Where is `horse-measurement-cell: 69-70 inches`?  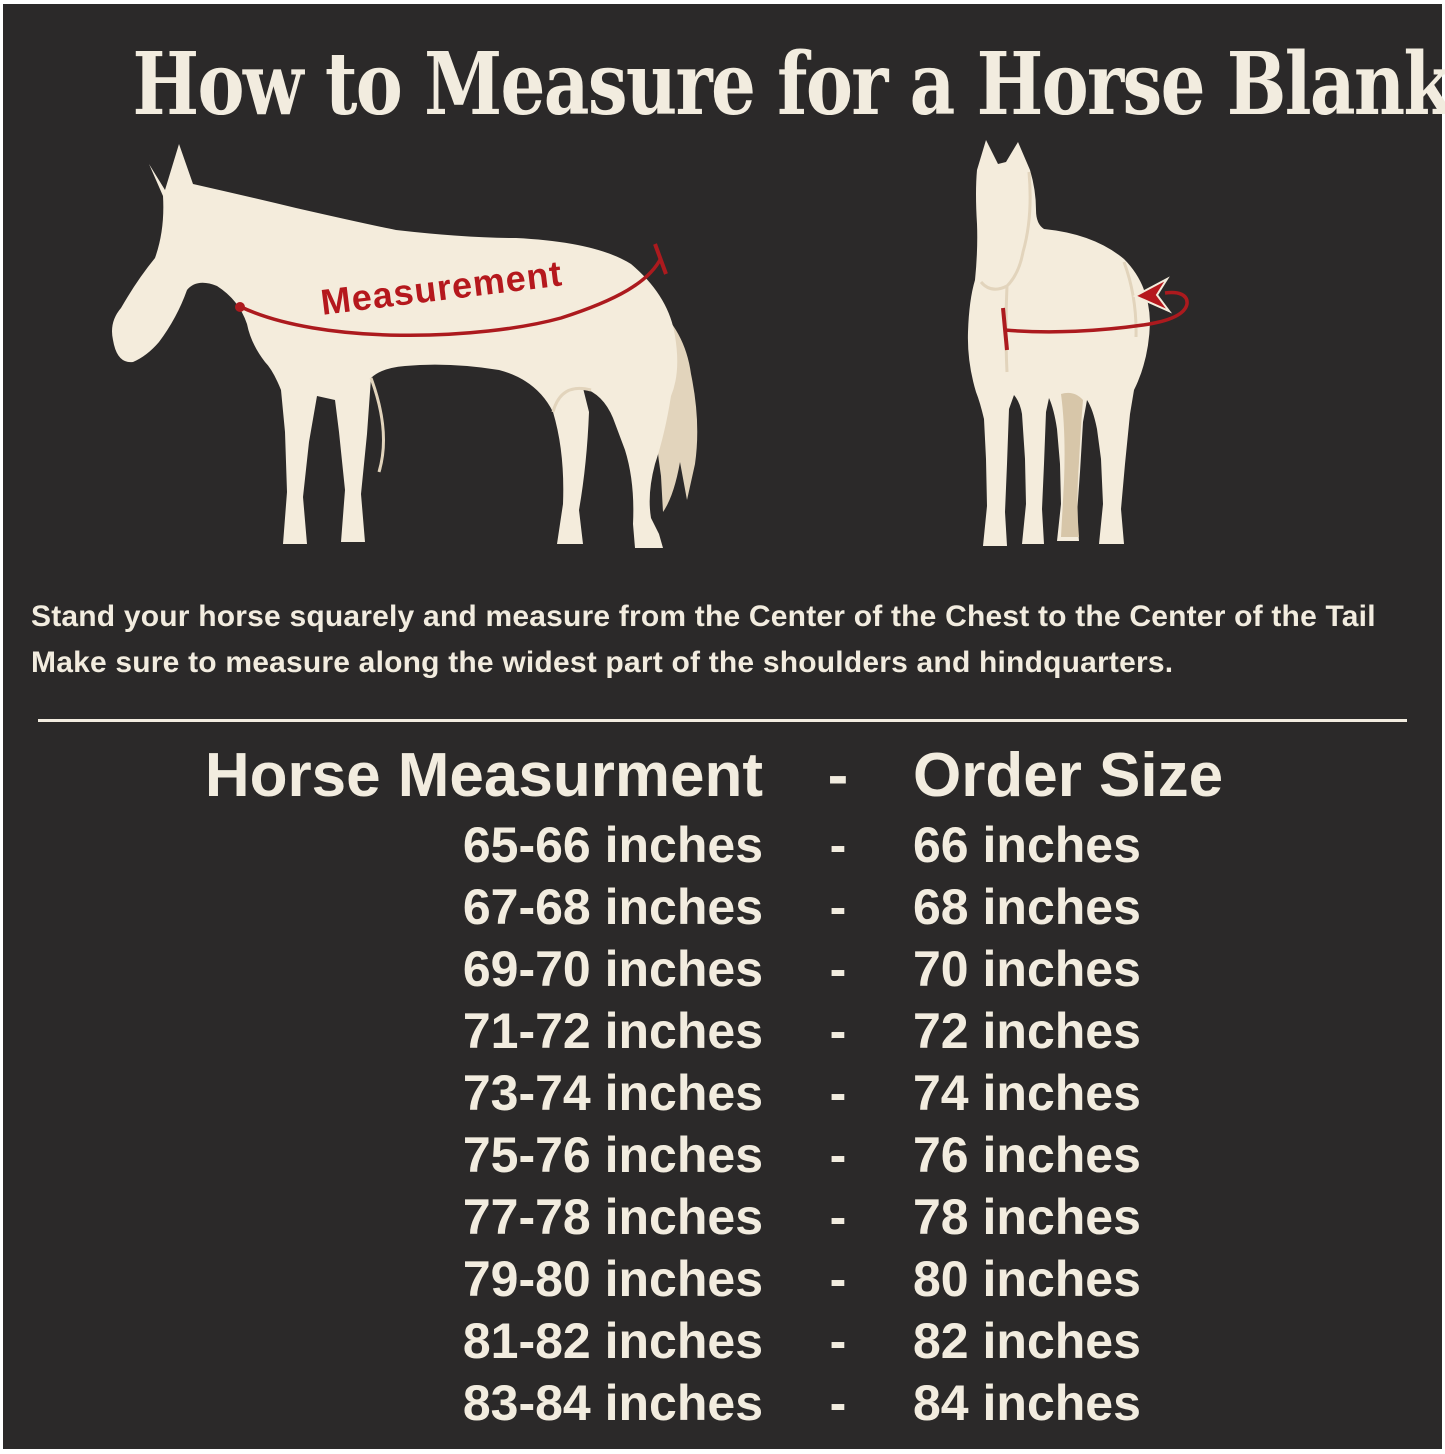
horse-measurement-cell: 69-70 inches is located at coordinates (612, 969).